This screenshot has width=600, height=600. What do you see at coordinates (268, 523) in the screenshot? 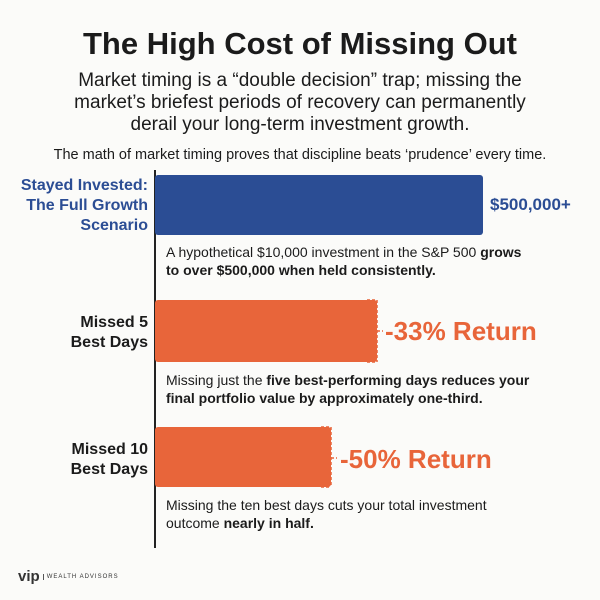
I see `desc-bold: nearly in half.` at bounding box center [268, 523].